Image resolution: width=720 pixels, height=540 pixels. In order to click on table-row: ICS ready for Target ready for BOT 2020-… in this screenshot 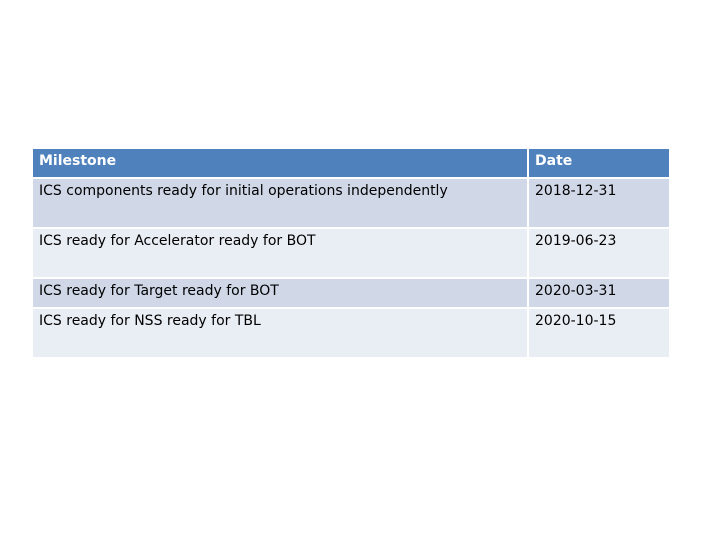, I will do `click(351, 293)`.